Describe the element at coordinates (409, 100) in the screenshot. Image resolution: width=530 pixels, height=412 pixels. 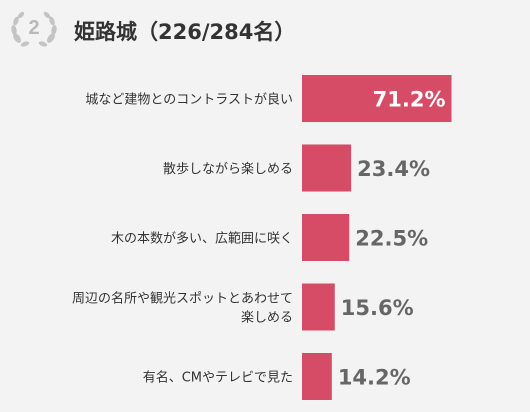
I see `data-label: 71.2%` at that location.